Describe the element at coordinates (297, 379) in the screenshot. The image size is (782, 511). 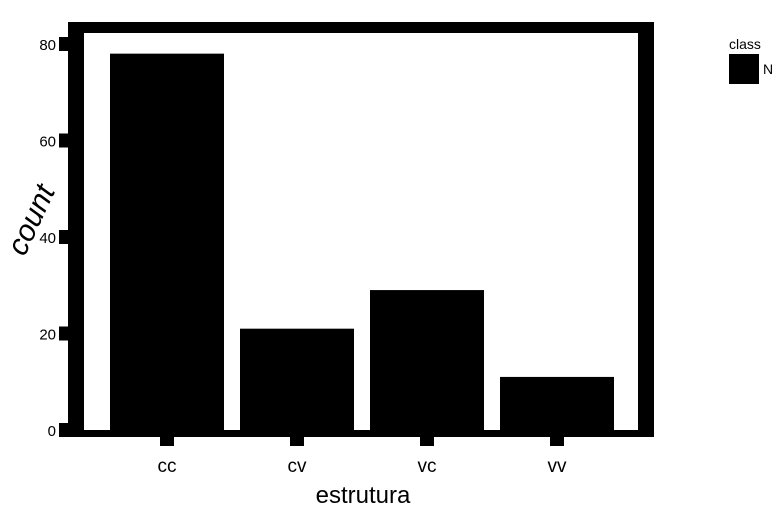
I see `bar-cv` at that location.